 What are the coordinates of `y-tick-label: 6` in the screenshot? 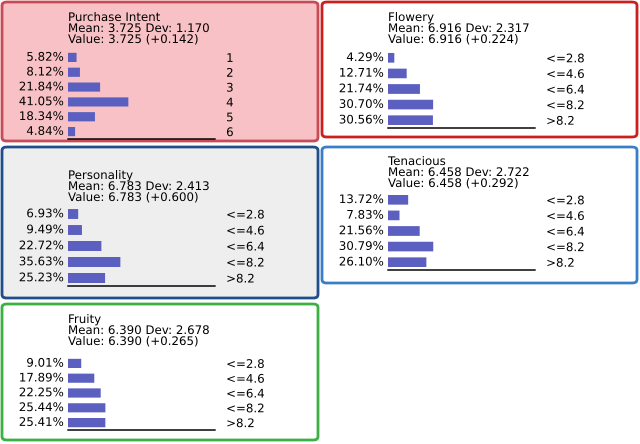 It's located at (229, 131).